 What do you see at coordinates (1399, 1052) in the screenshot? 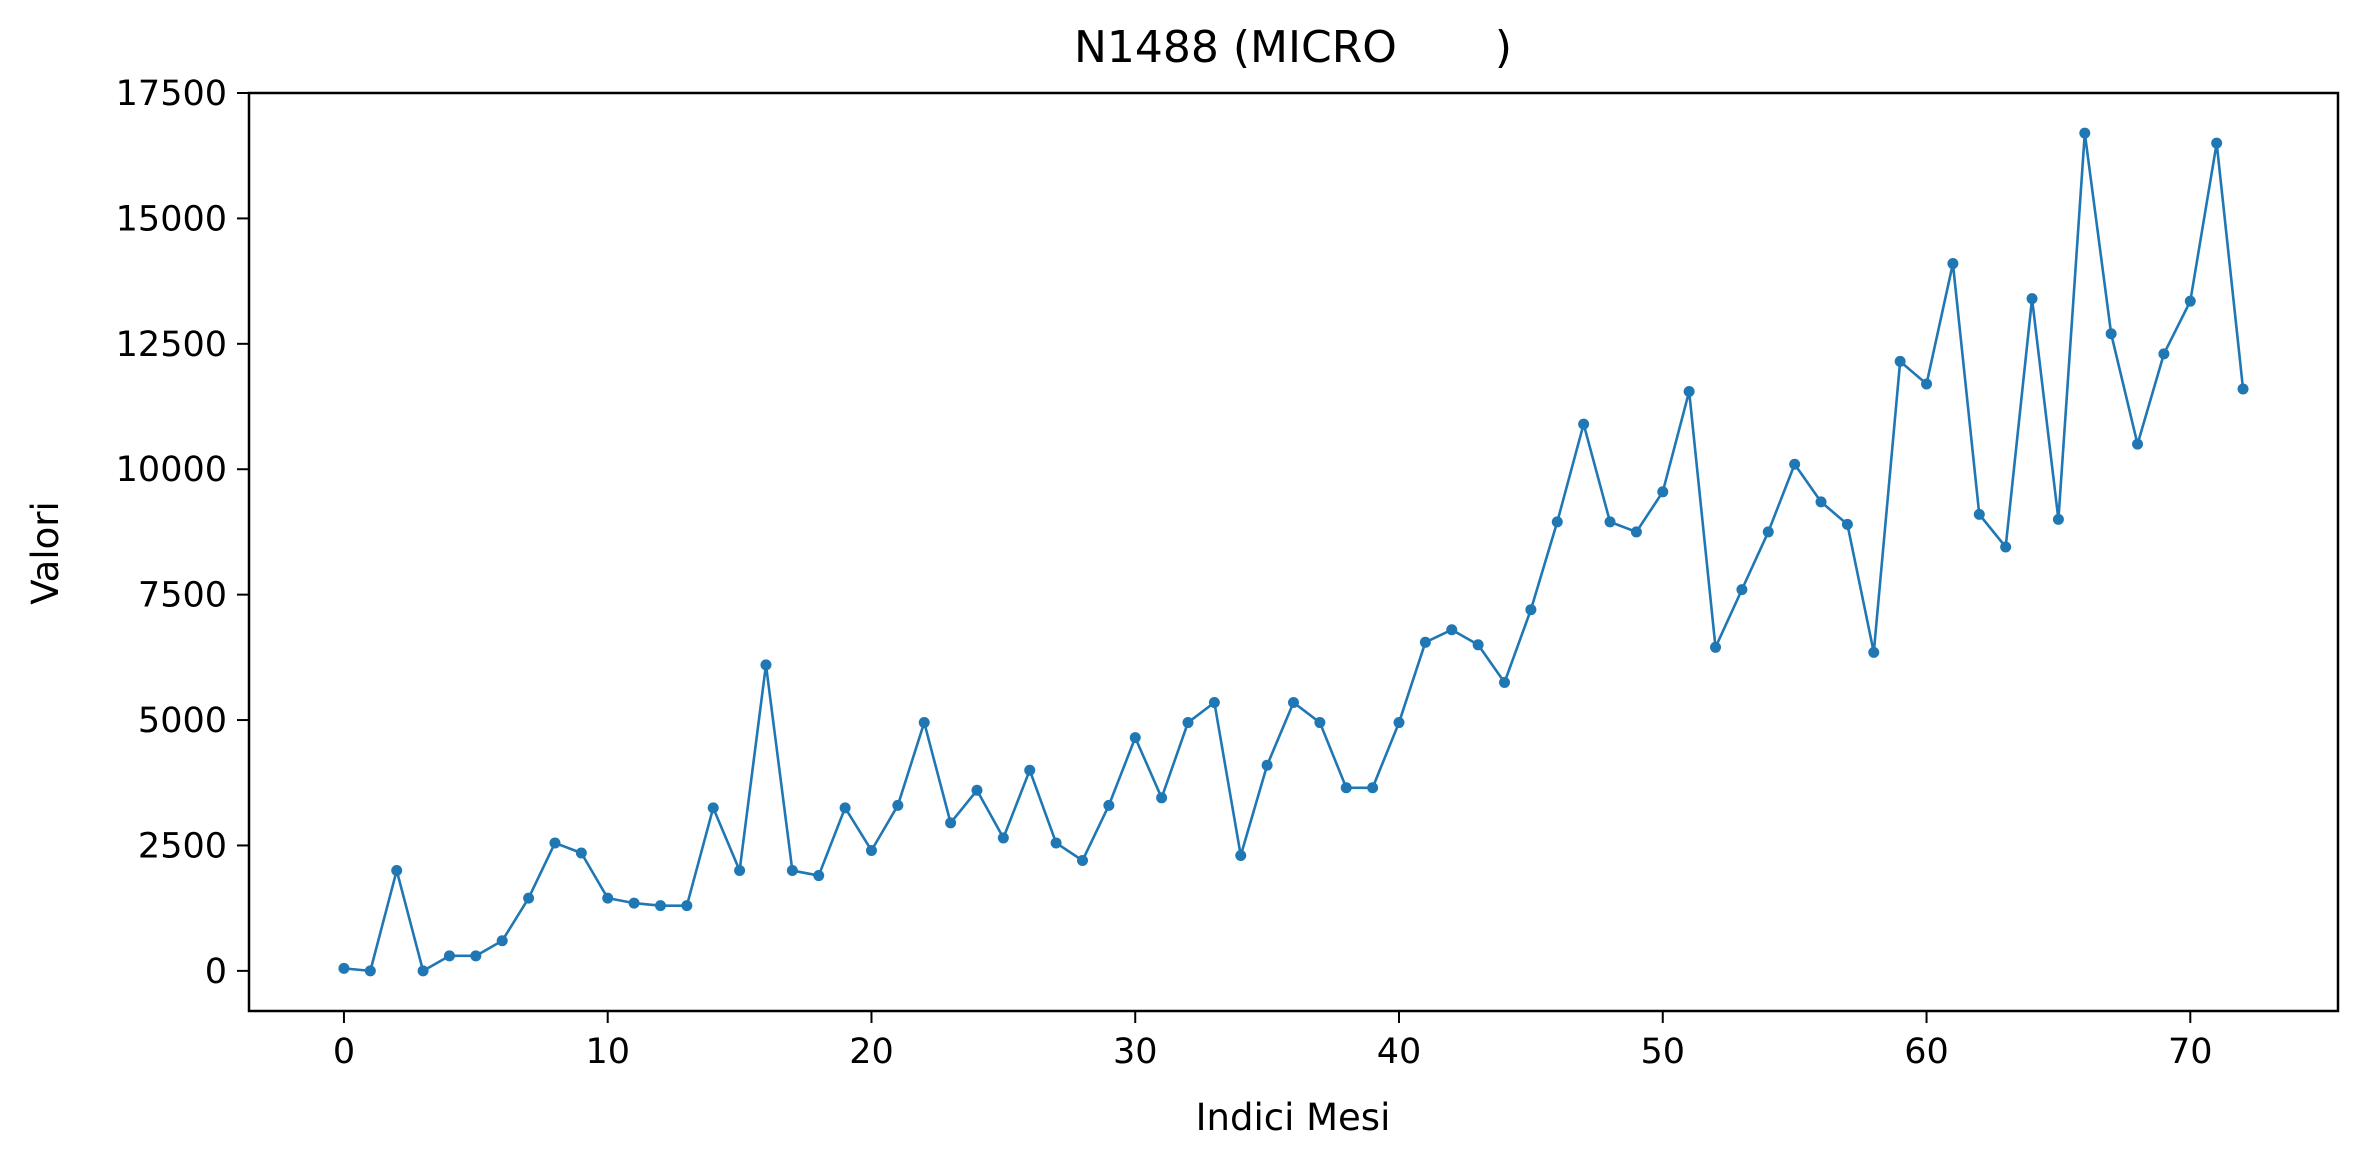
I see `x-tick-label: 40` at bounding box center [1399, 1052].